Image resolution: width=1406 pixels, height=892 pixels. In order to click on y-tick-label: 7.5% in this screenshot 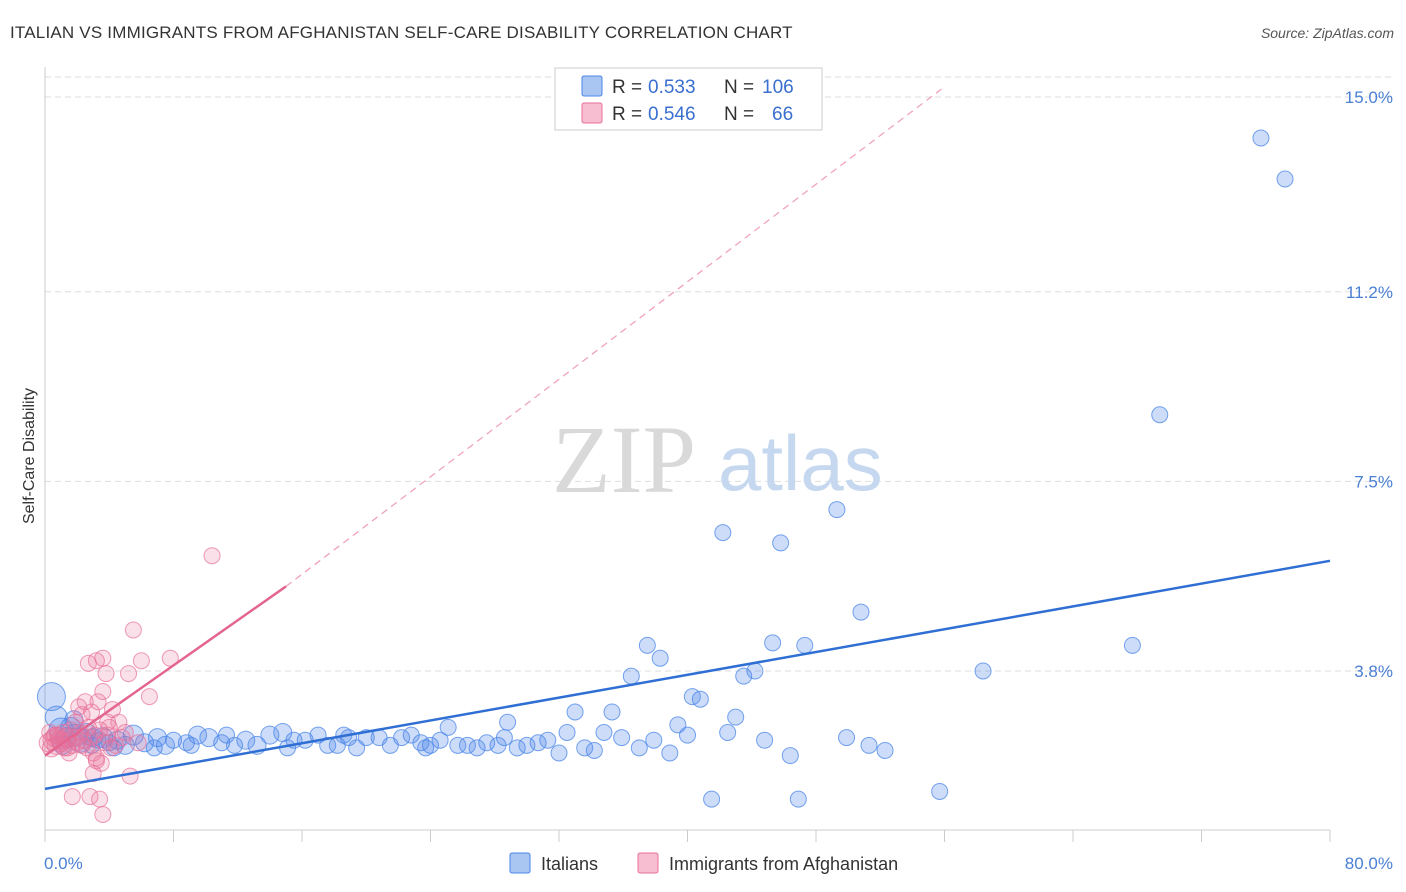, I will do `click(1373, 481)`.